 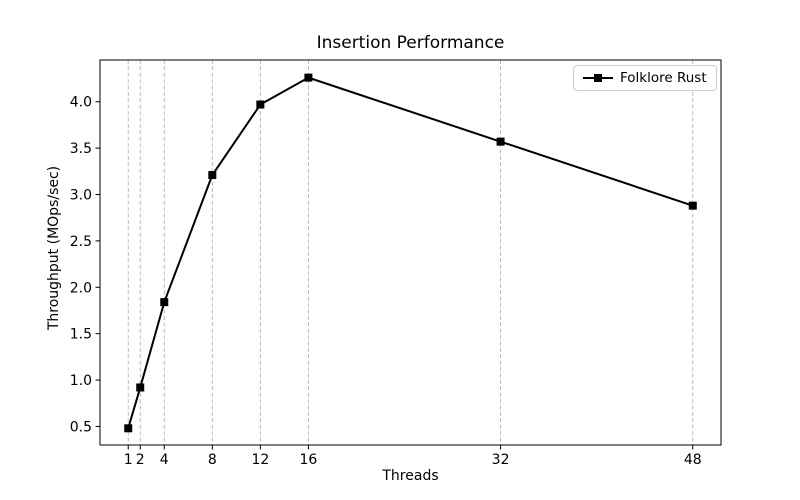 What do you see at coordinates (501, 460) in the screenshot?
I see `x-tick-label: 32` at bounding box center [501, 460].